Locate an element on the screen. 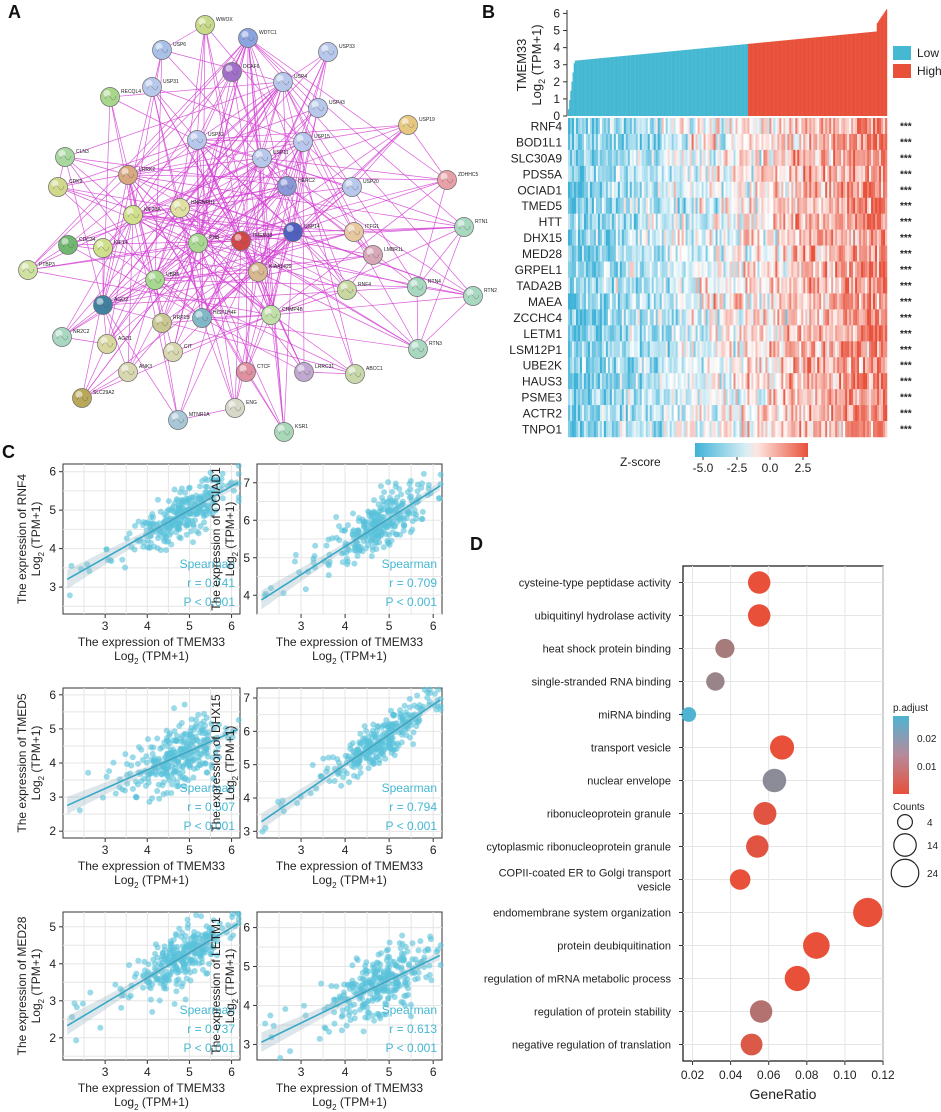  heatmap-yaxis-label: TMEM33 Log2 (TPM+1) is located at coordinates (530, 64).